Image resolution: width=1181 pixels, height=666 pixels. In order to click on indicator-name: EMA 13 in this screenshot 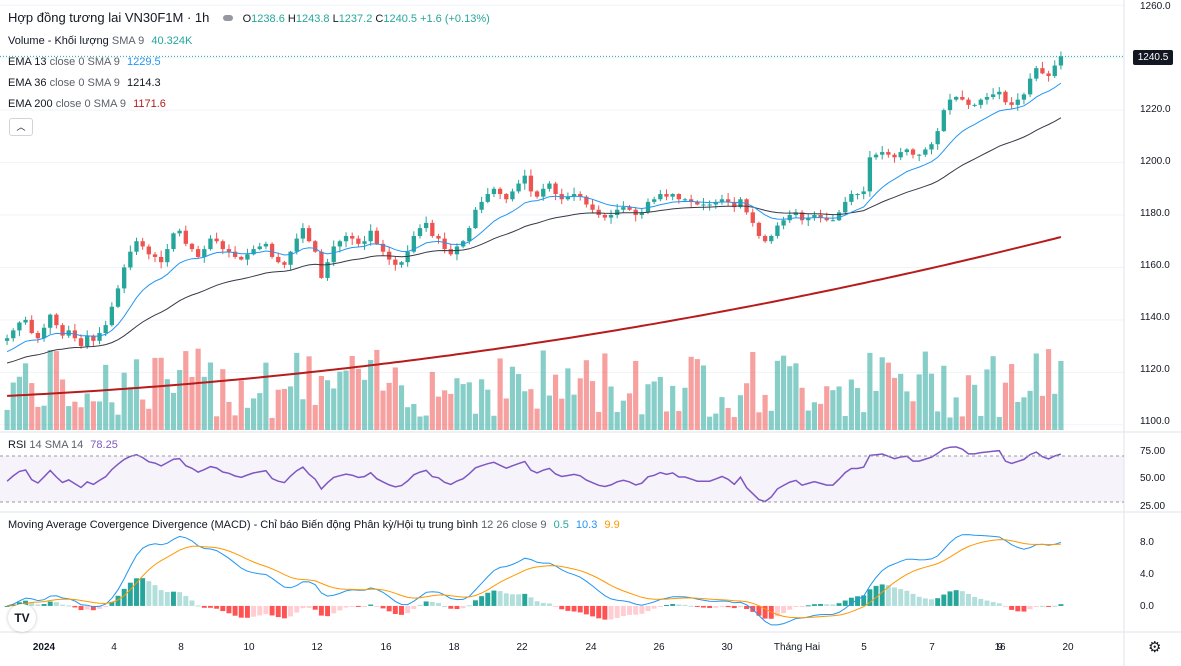, I will do `click(27, 62)`.